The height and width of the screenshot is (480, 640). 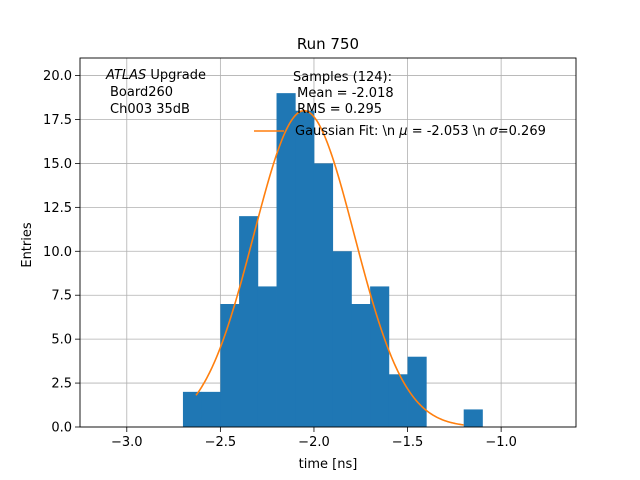 I want to click on legend-fit-part-3: =0.269, so click(x=522, y=131).